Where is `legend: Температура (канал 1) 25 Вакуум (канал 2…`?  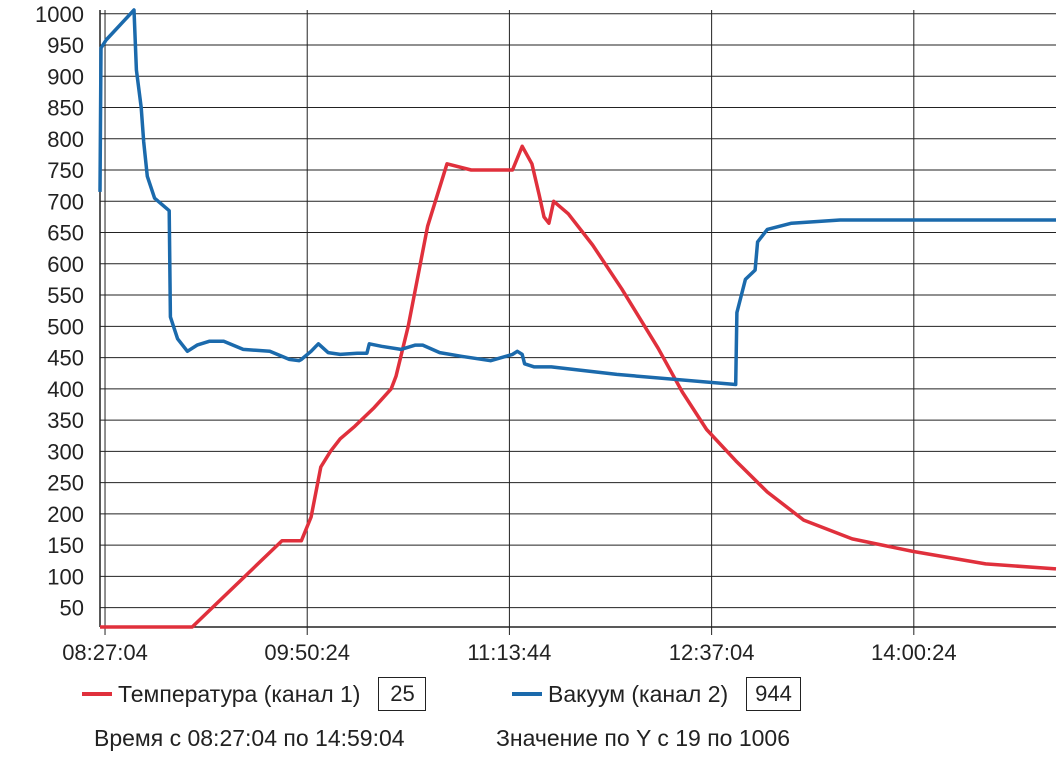
legend: Температура (канал 1) 25 Вакуум (канал 2… is located at coordinates (531, 695).